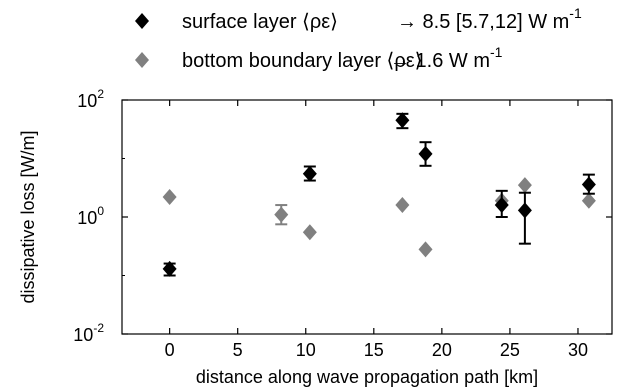  Describe the element at coordinates (578, 350) in the screenshot. I see `x-tick-label: 30` at that location.